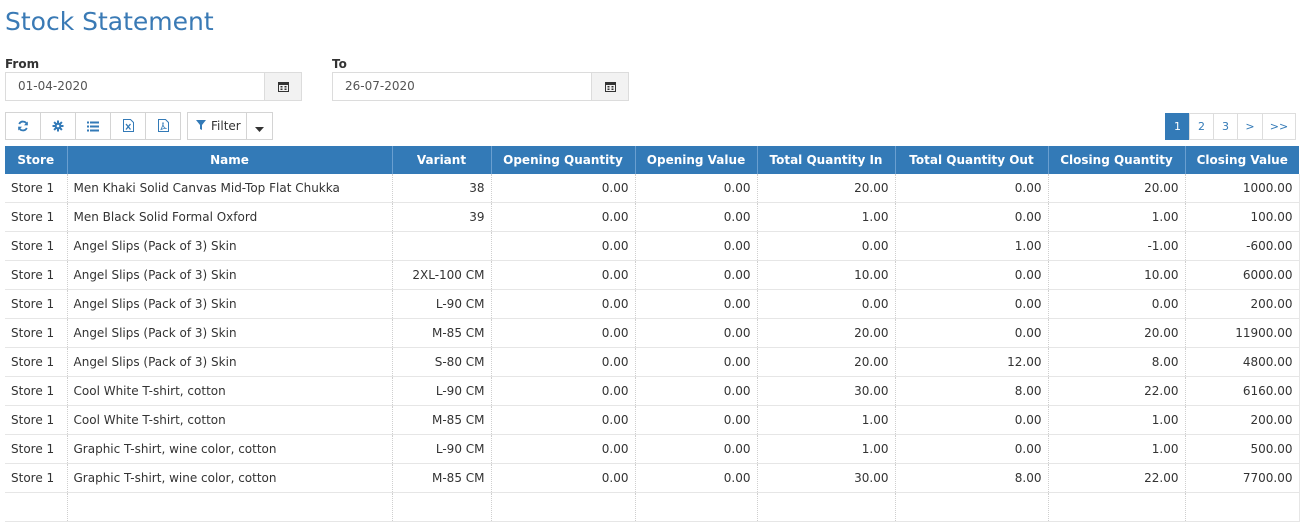 This screenshot has width=1303, height=522. What do you see at coordinates (1117, 507) in the screenshot?
I see `closing-quantity-cell` at bounding box center [1117, 507].